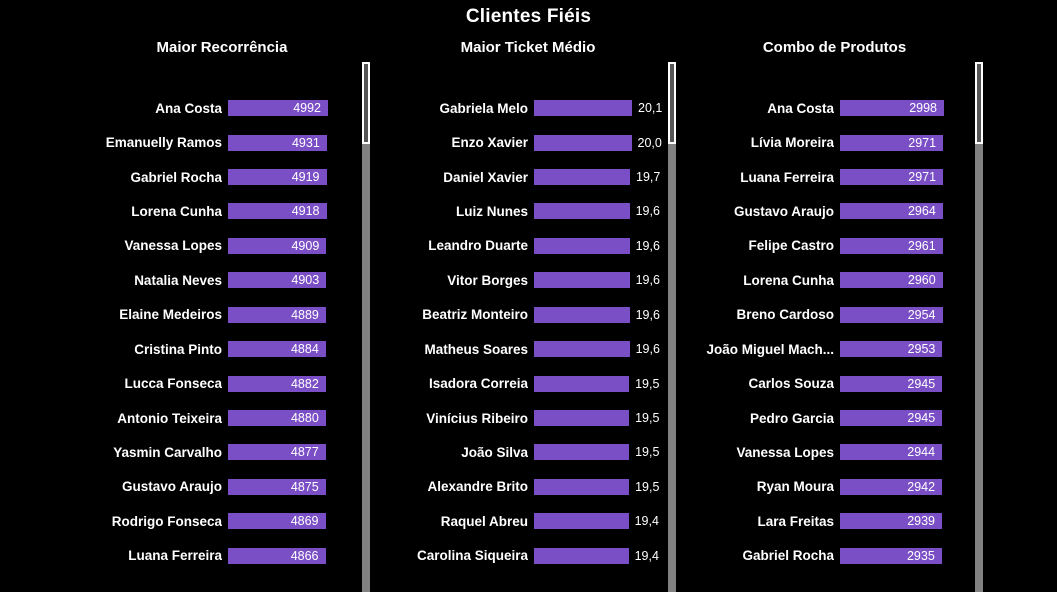  Describe the element at coordinates (891, 452) in the screenshot. I see `bar: 2944` at that location.